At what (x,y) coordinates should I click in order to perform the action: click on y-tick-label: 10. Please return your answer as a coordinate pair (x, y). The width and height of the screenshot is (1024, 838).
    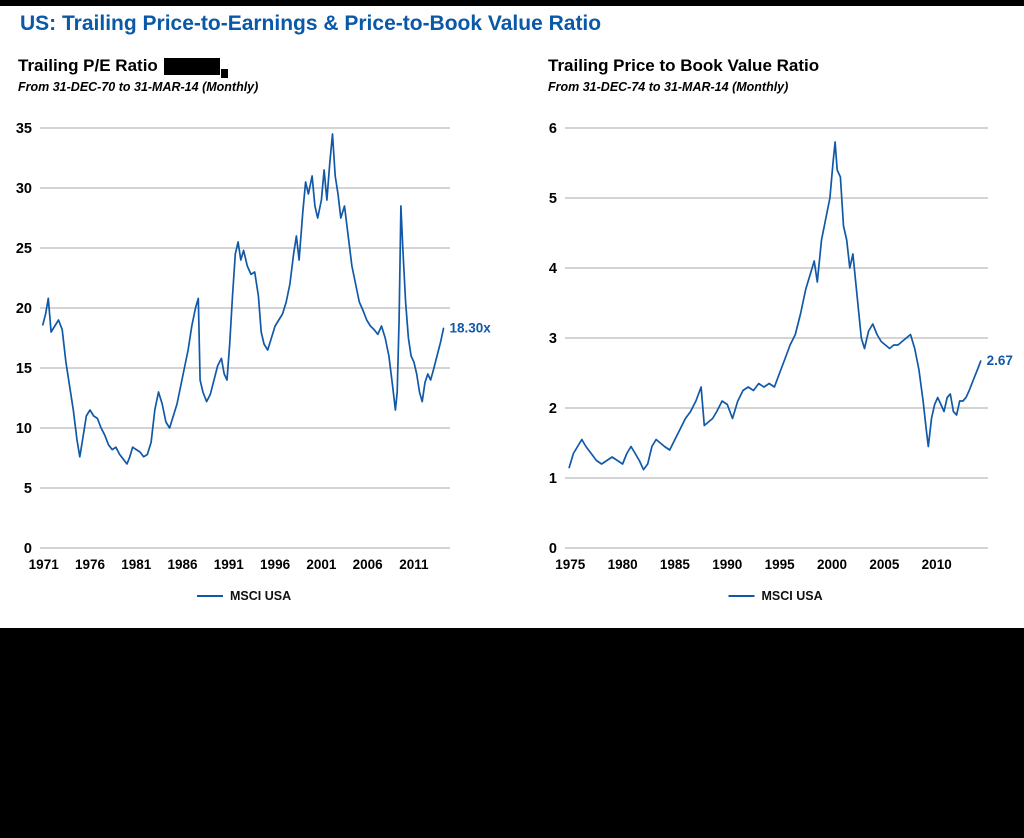
    Looking at the image, I should click on (24, 429).